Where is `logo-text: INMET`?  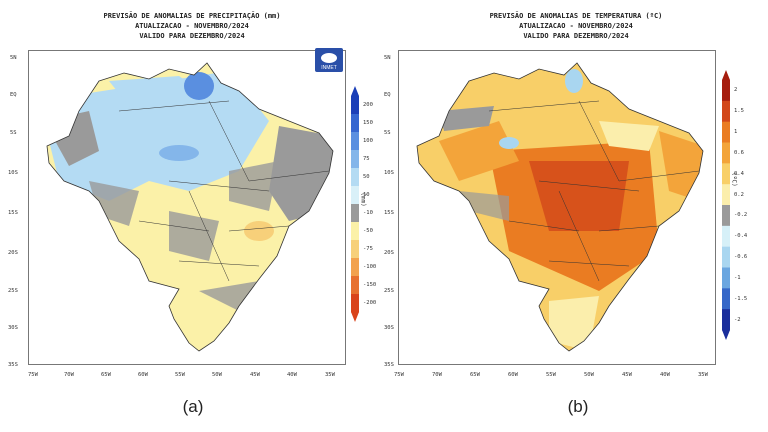
logo-text: INMET is located at coordinates (329, 68).